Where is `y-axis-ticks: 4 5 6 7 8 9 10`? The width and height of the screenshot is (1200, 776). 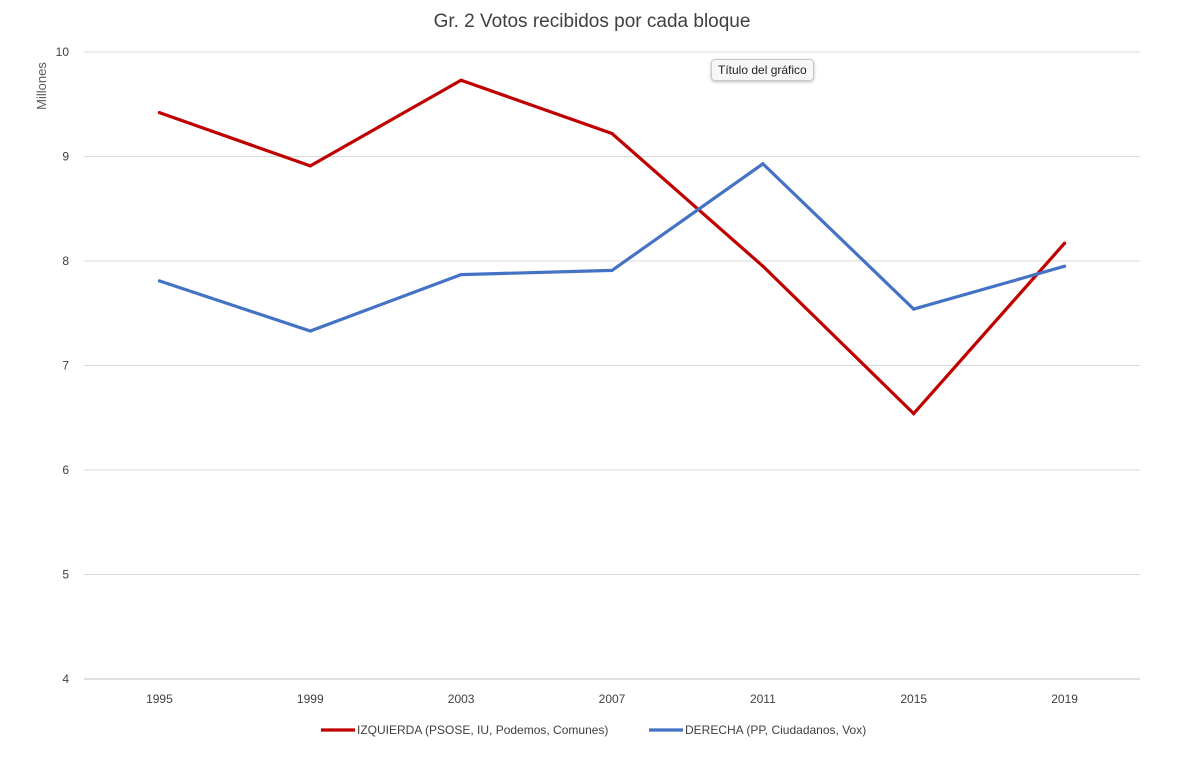 y-axis-ticks: 4 5 6 7 8 9 10 is located at coordinates (63, 365).